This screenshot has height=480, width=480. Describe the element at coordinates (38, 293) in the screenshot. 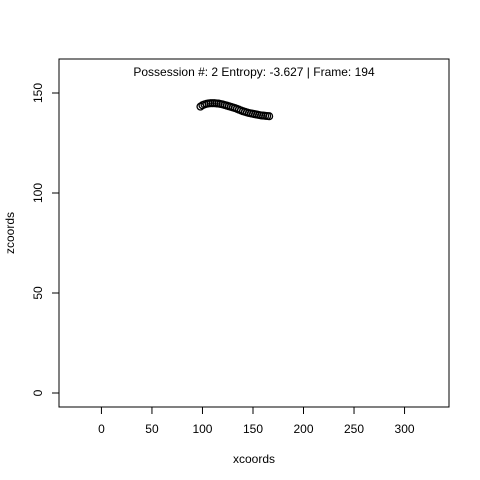

I see `y-tick-label: 50` at that location.